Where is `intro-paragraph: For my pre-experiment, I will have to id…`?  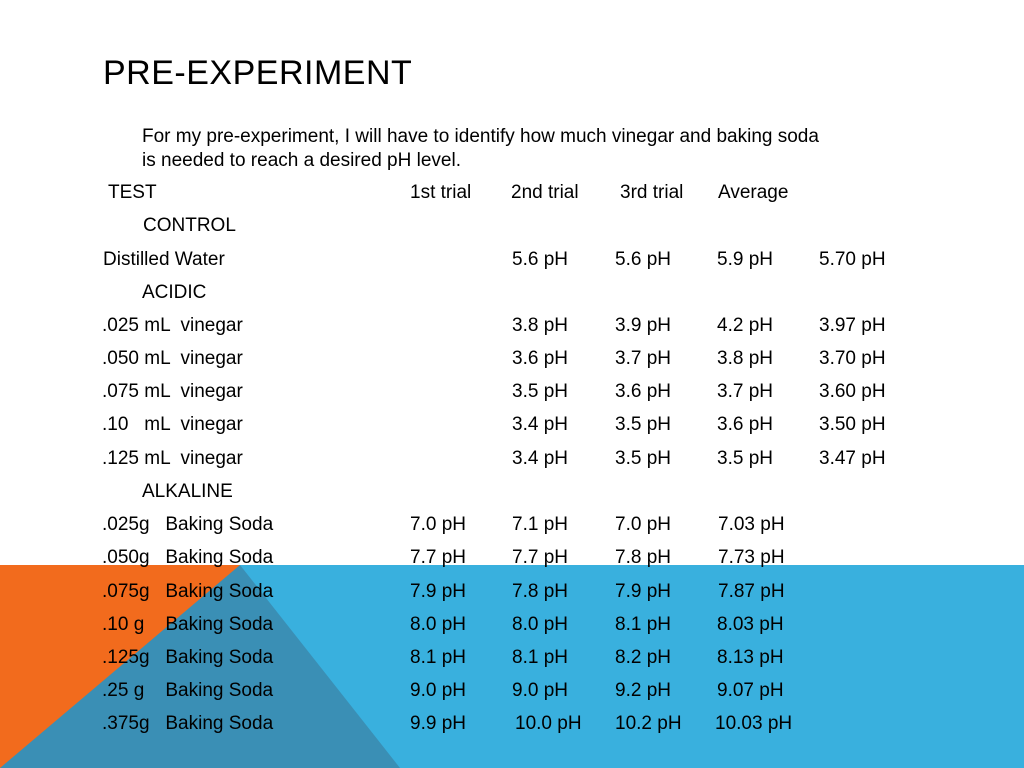
intro-paragraph: For my pre-experiment, I will have to id… is located at coordinates (542, 149).